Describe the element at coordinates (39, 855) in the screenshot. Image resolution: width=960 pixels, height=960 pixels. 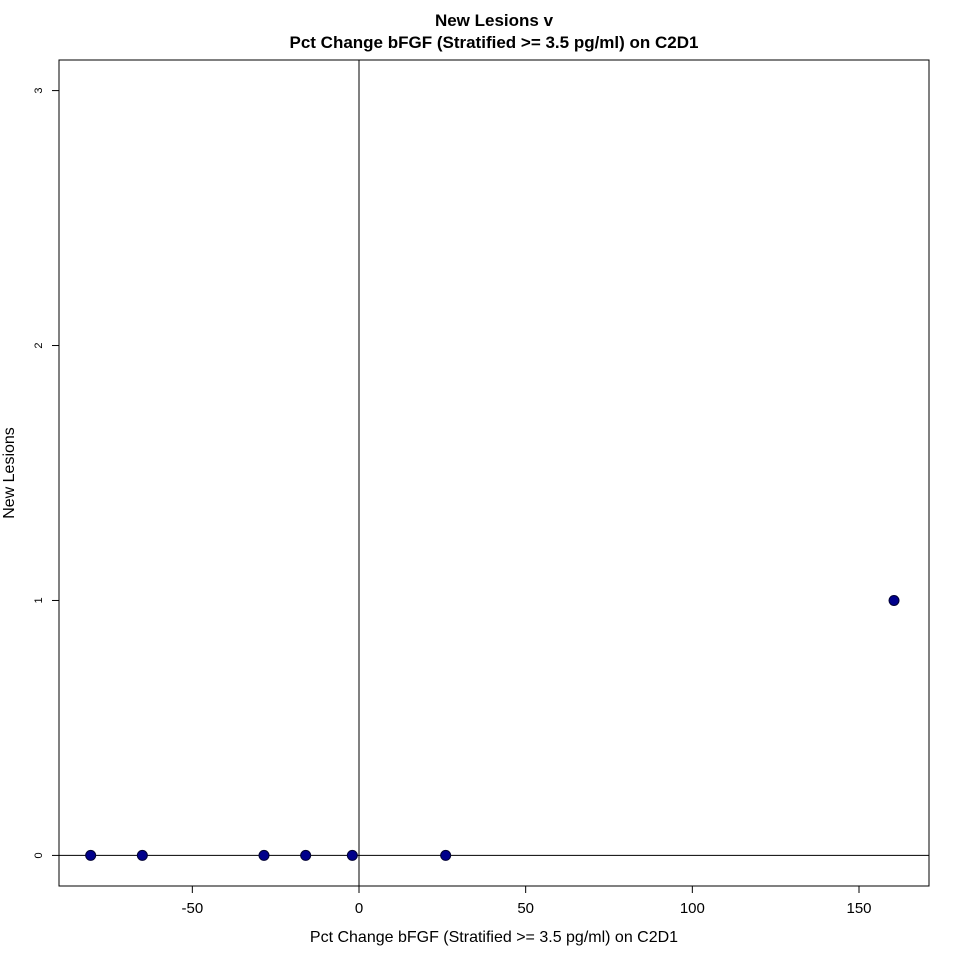
I see `y-tick-label: 0` at that location.